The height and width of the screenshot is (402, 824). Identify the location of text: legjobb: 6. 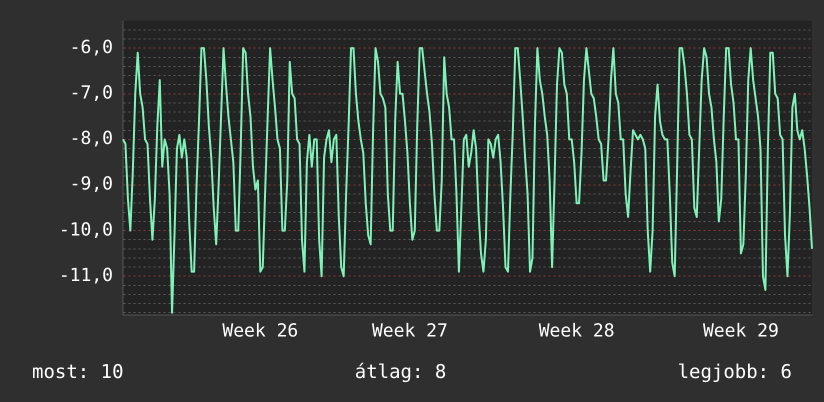
(735, 372).